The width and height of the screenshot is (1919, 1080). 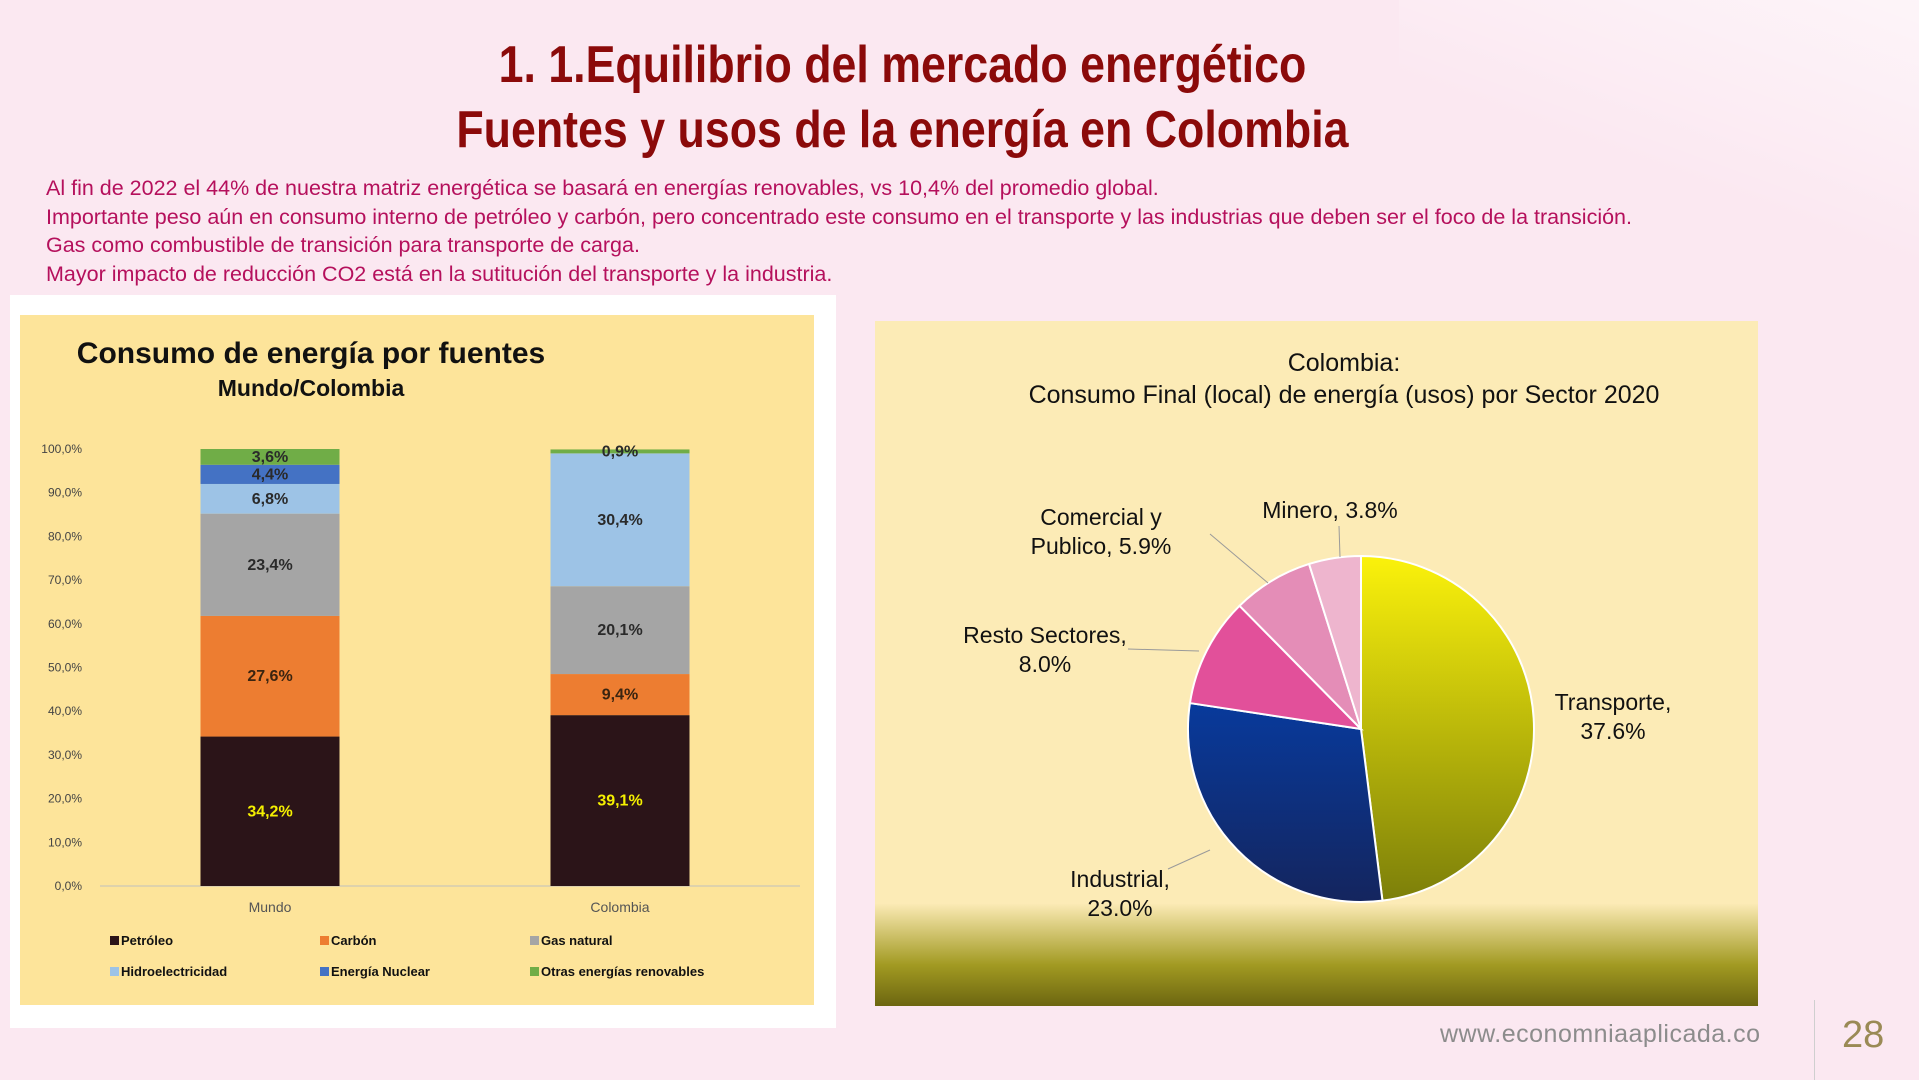 What do you see at coordinates (270, 907) in the screenshot?
I see `x-tick-label: Mundo` at bounding box center [270, 907].